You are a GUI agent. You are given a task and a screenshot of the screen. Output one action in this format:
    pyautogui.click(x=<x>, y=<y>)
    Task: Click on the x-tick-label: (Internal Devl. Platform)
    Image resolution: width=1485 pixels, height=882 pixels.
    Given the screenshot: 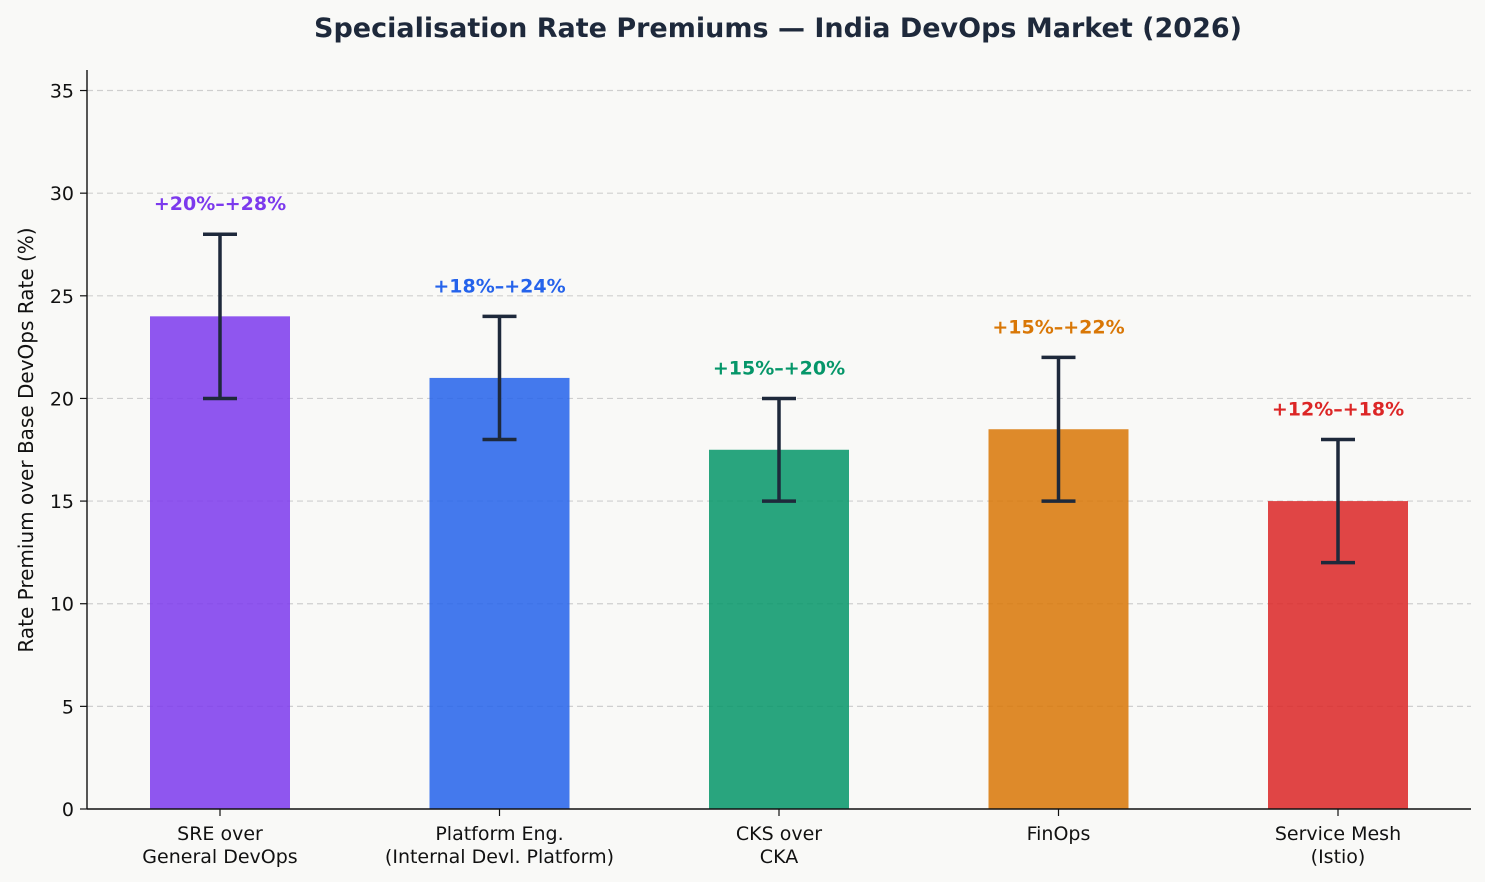 What is the action you would take?
    pyautogui.click(x=499, y=857)
    